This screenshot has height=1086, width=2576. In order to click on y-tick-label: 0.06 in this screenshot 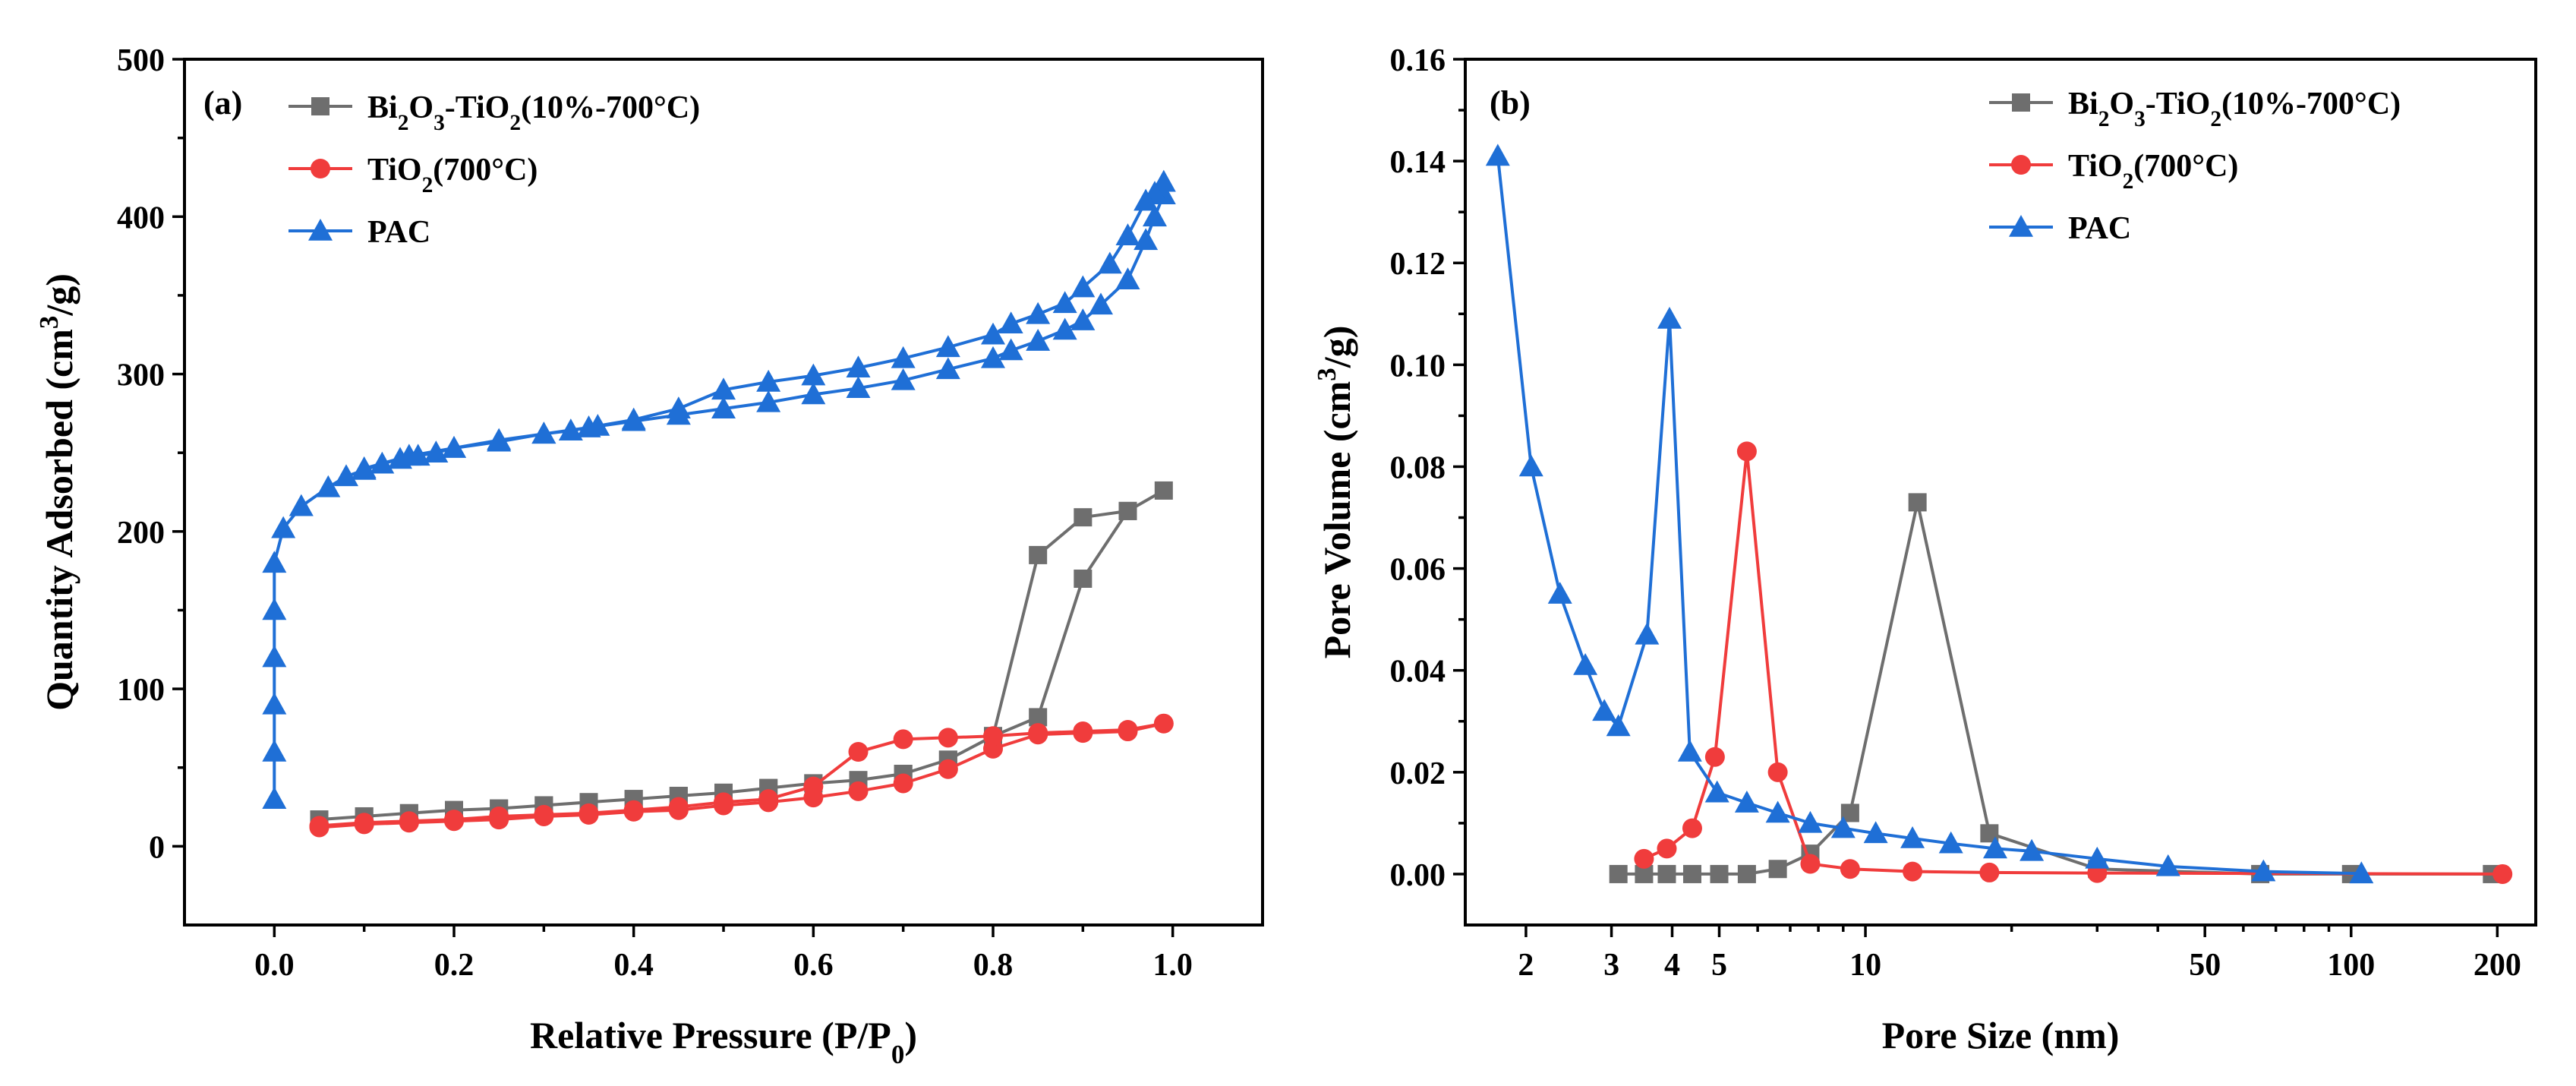, I will do `click(1418, 571)`.